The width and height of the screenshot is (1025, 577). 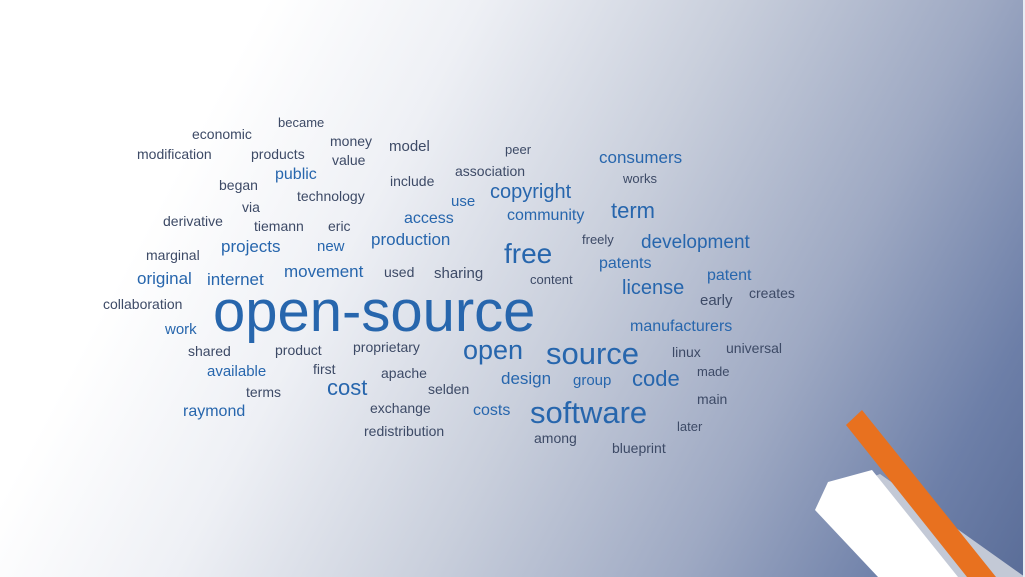 I want to click on word-source: source, so click(x=593, y=353).